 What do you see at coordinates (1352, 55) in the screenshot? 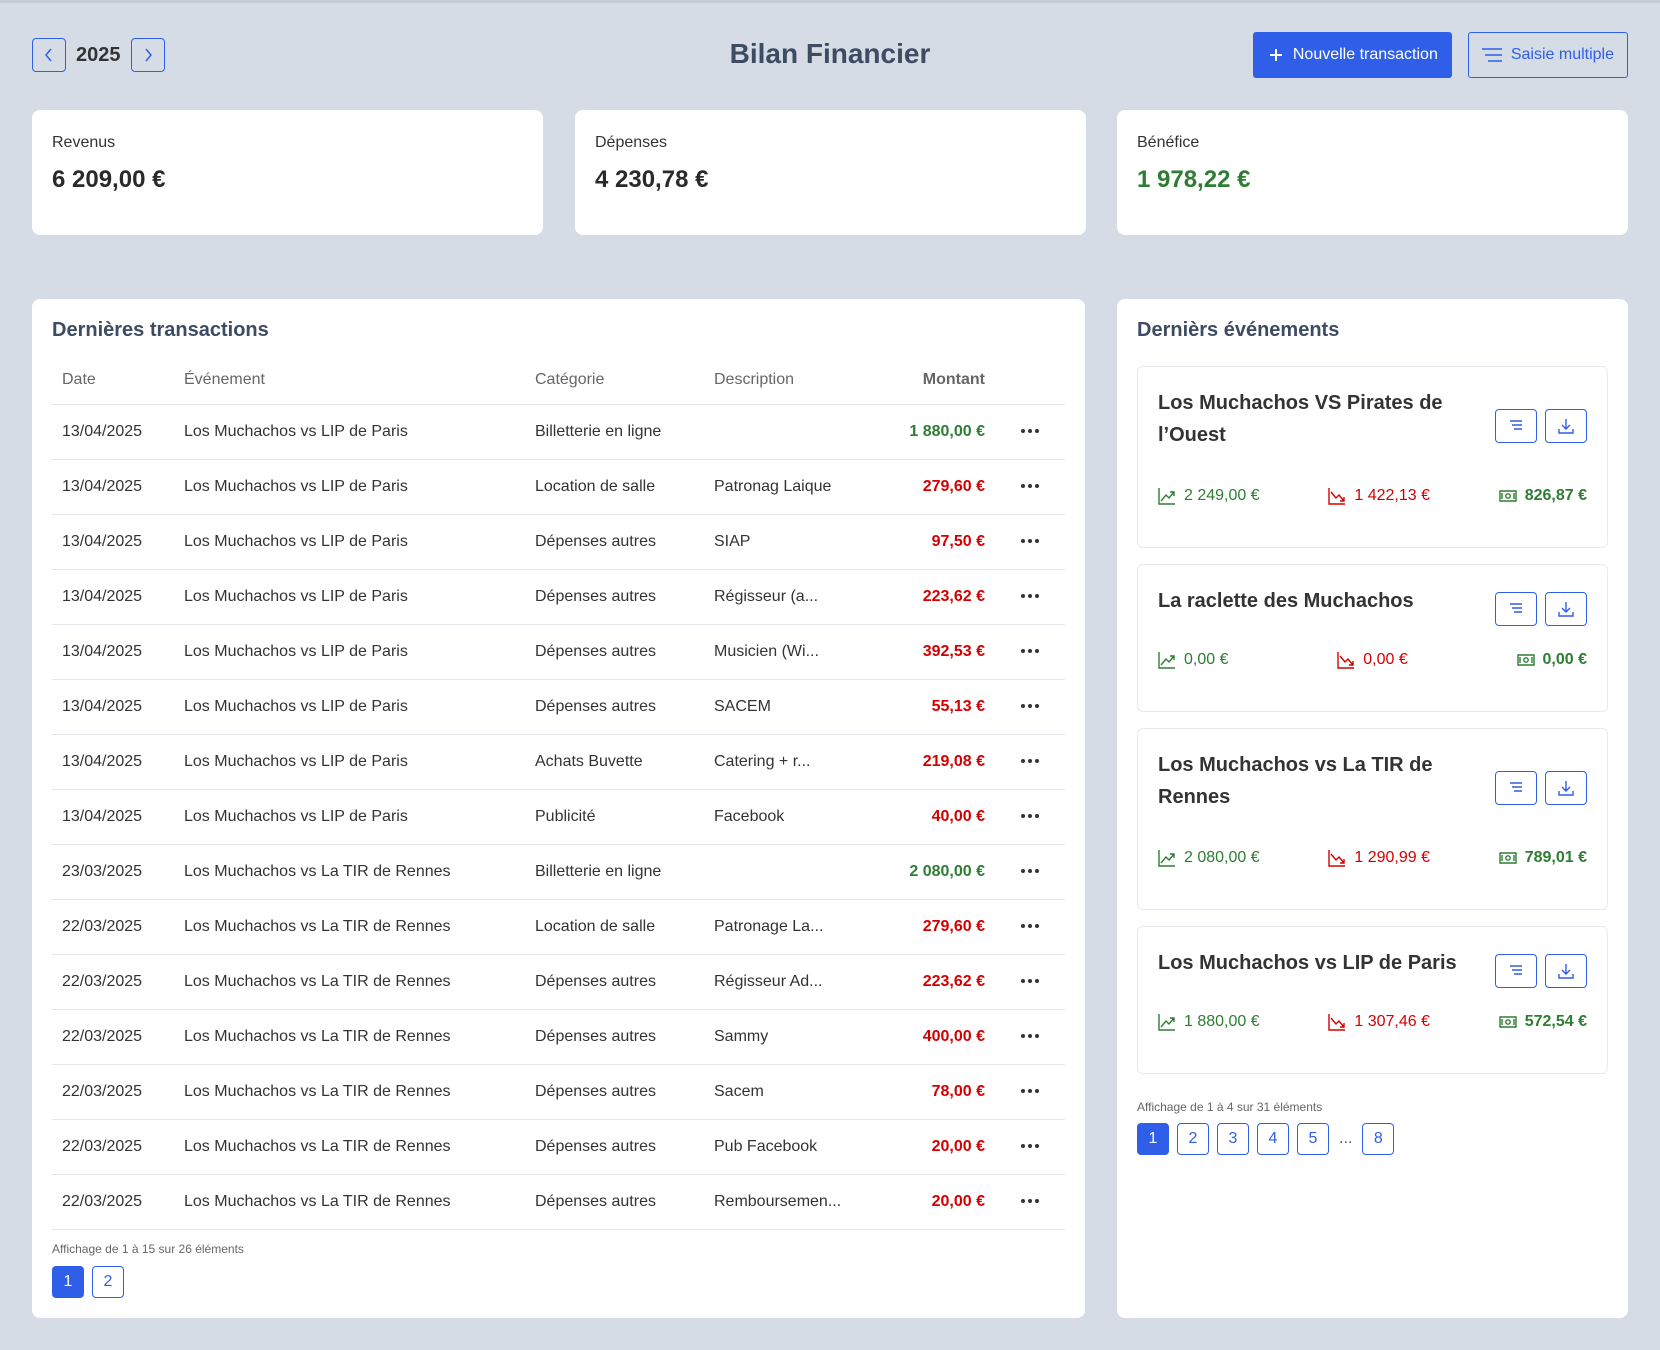
I see `new-transaction-button: Nouvelle transaction` at bounding box center [1352, 55].